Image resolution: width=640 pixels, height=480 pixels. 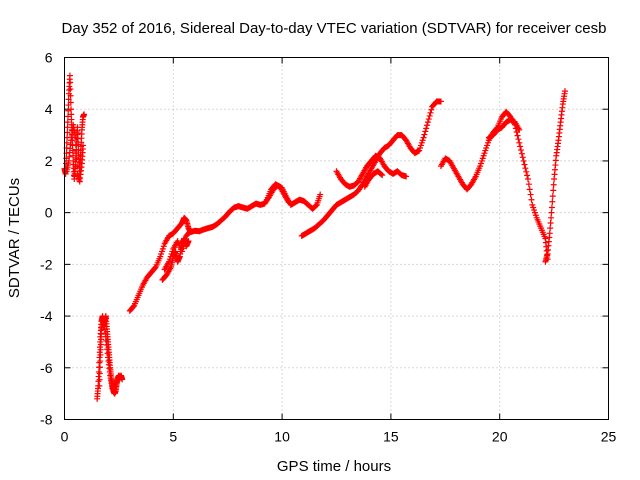 What do you see at coordinates (46, 420) in the screenshot?
I see `y-tick-label: -8` at bounding box center [46, 420].